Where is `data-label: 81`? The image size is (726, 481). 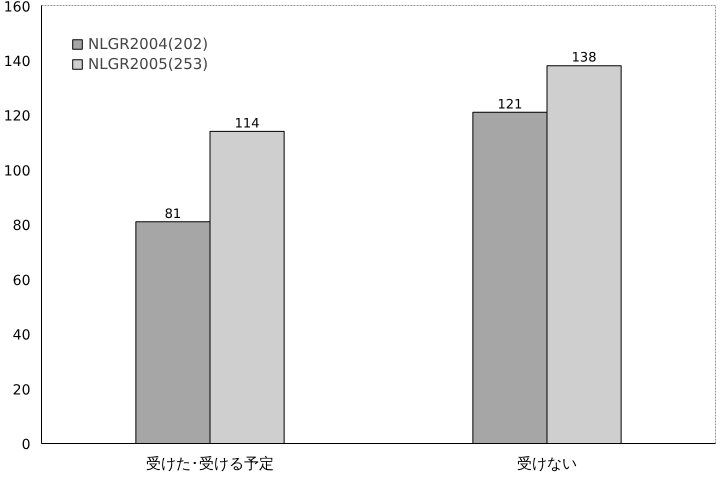 data-label: 81 is located at coordinates (173, 214).